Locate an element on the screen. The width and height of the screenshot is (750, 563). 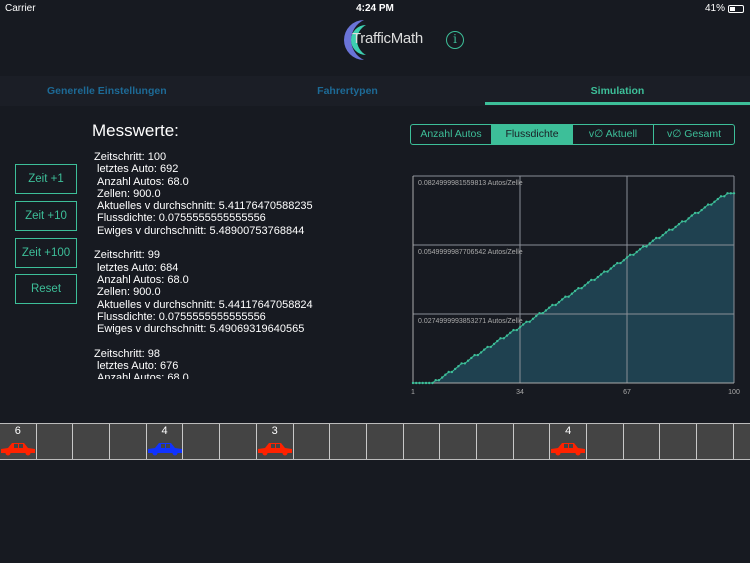
road-cell: 4 is located at coordinates (165, 441).